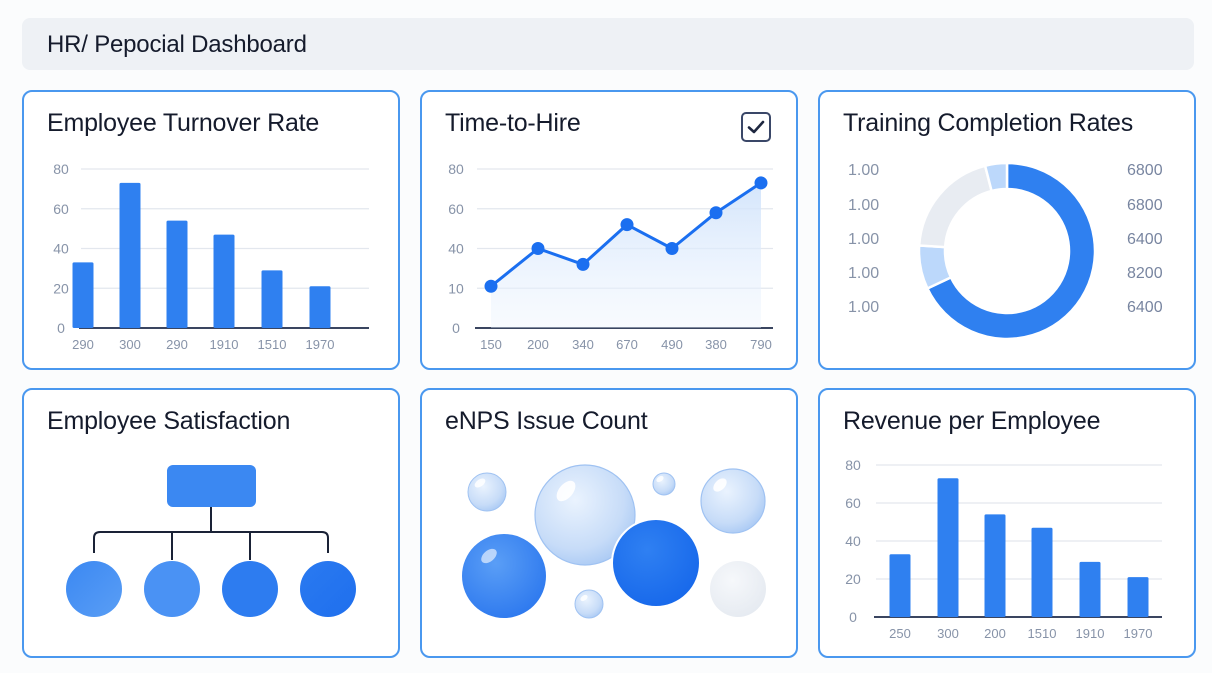 Image resolution: width=1212 pixels, height=673 pixels. I want to click on enps-bubble-chart, so click(614, 541).